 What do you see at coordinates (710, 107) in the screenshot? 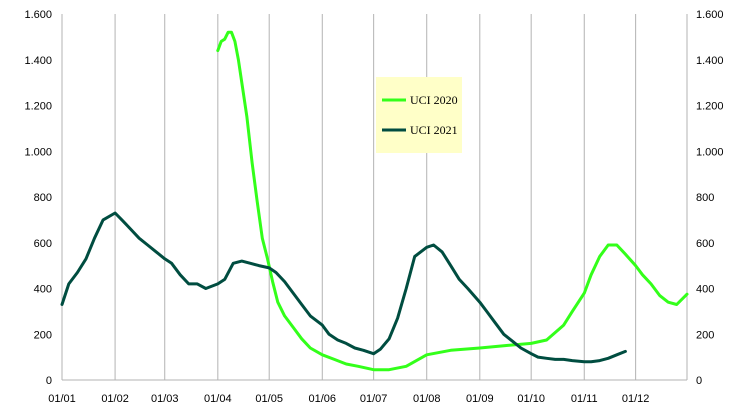
I see `y-tick-label-right: 1.200` at bounding box center [710, 107].